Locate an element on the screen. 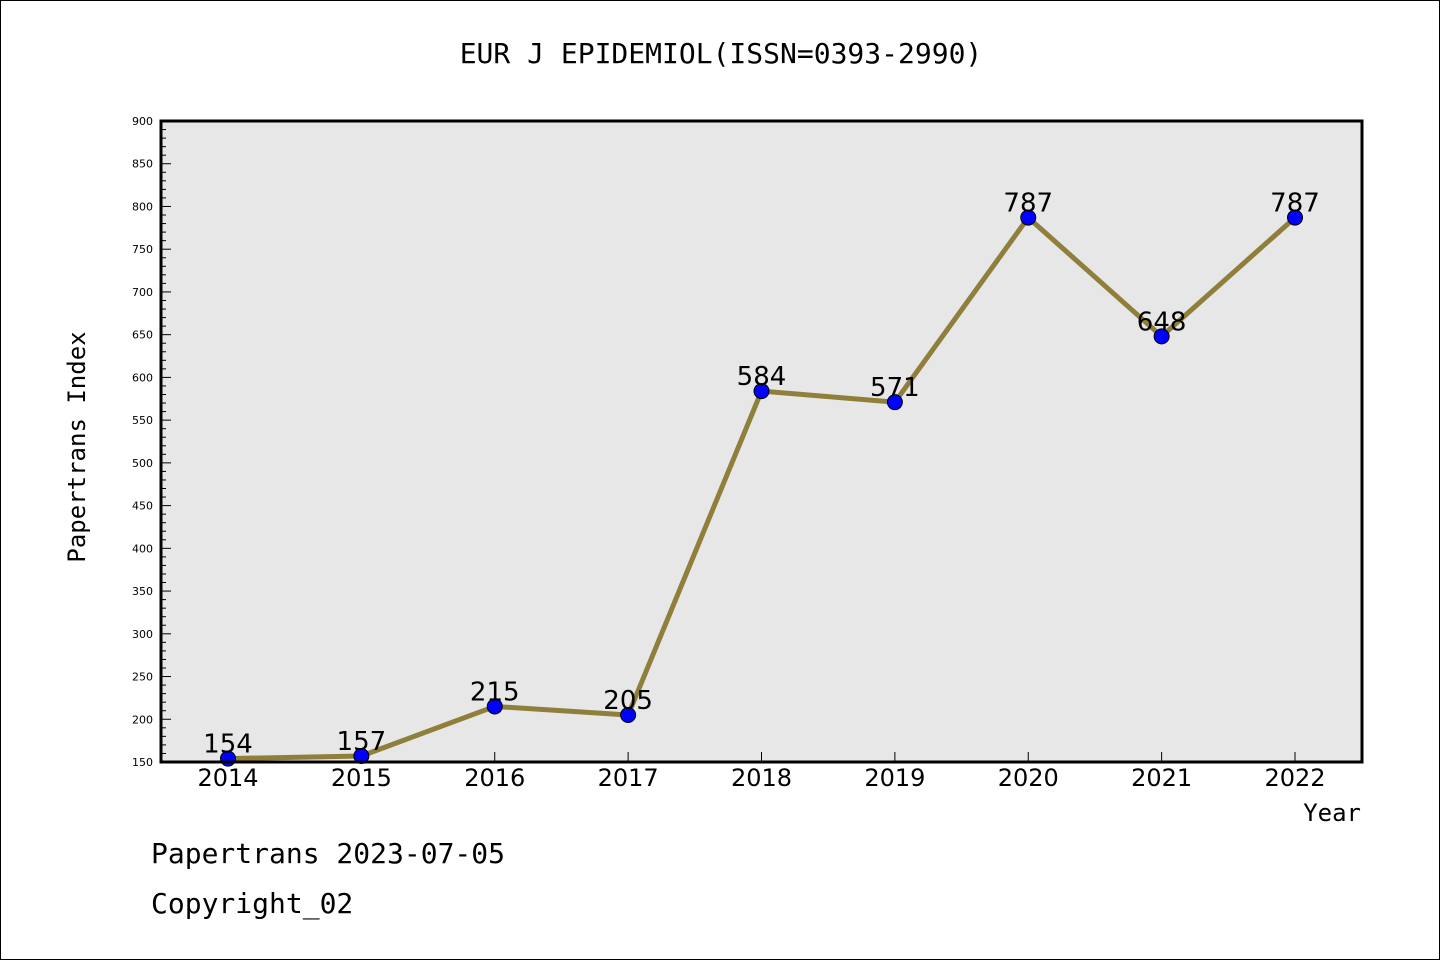 The image size is (1440, 961). x-tick-label: 2014 is located at coordinates (227, 778).